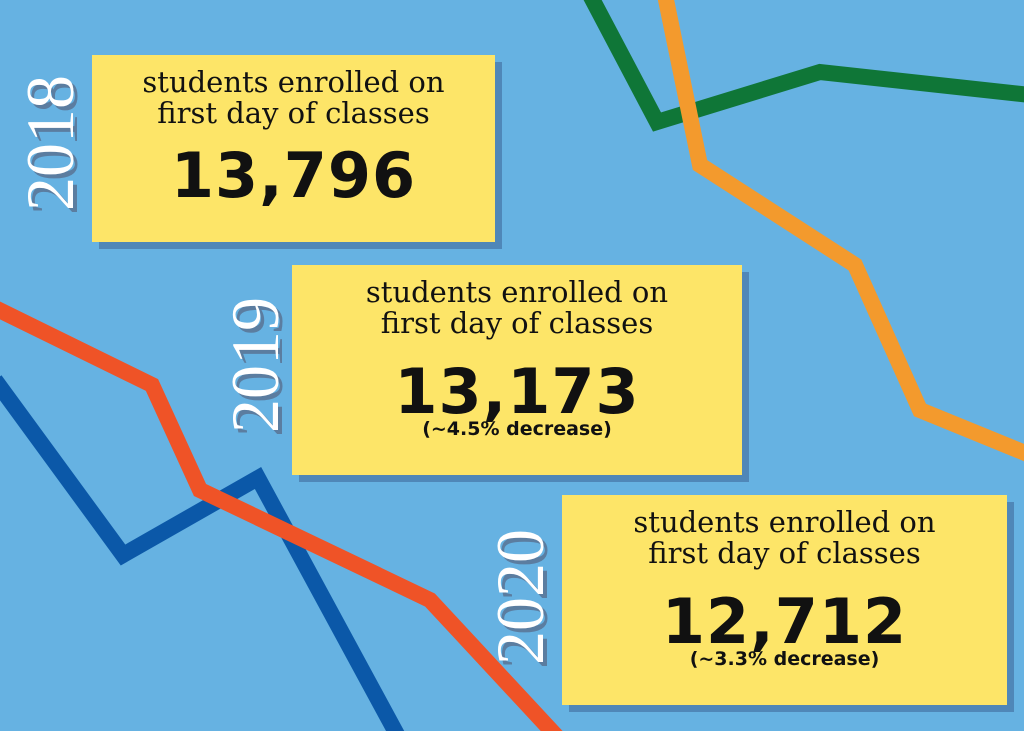 This screenshot has height=731, width=1024. What do you see at coordinates (784, 621) in the screenshot?
I see `card-value: 12,712` at bounding box center [784, 621].